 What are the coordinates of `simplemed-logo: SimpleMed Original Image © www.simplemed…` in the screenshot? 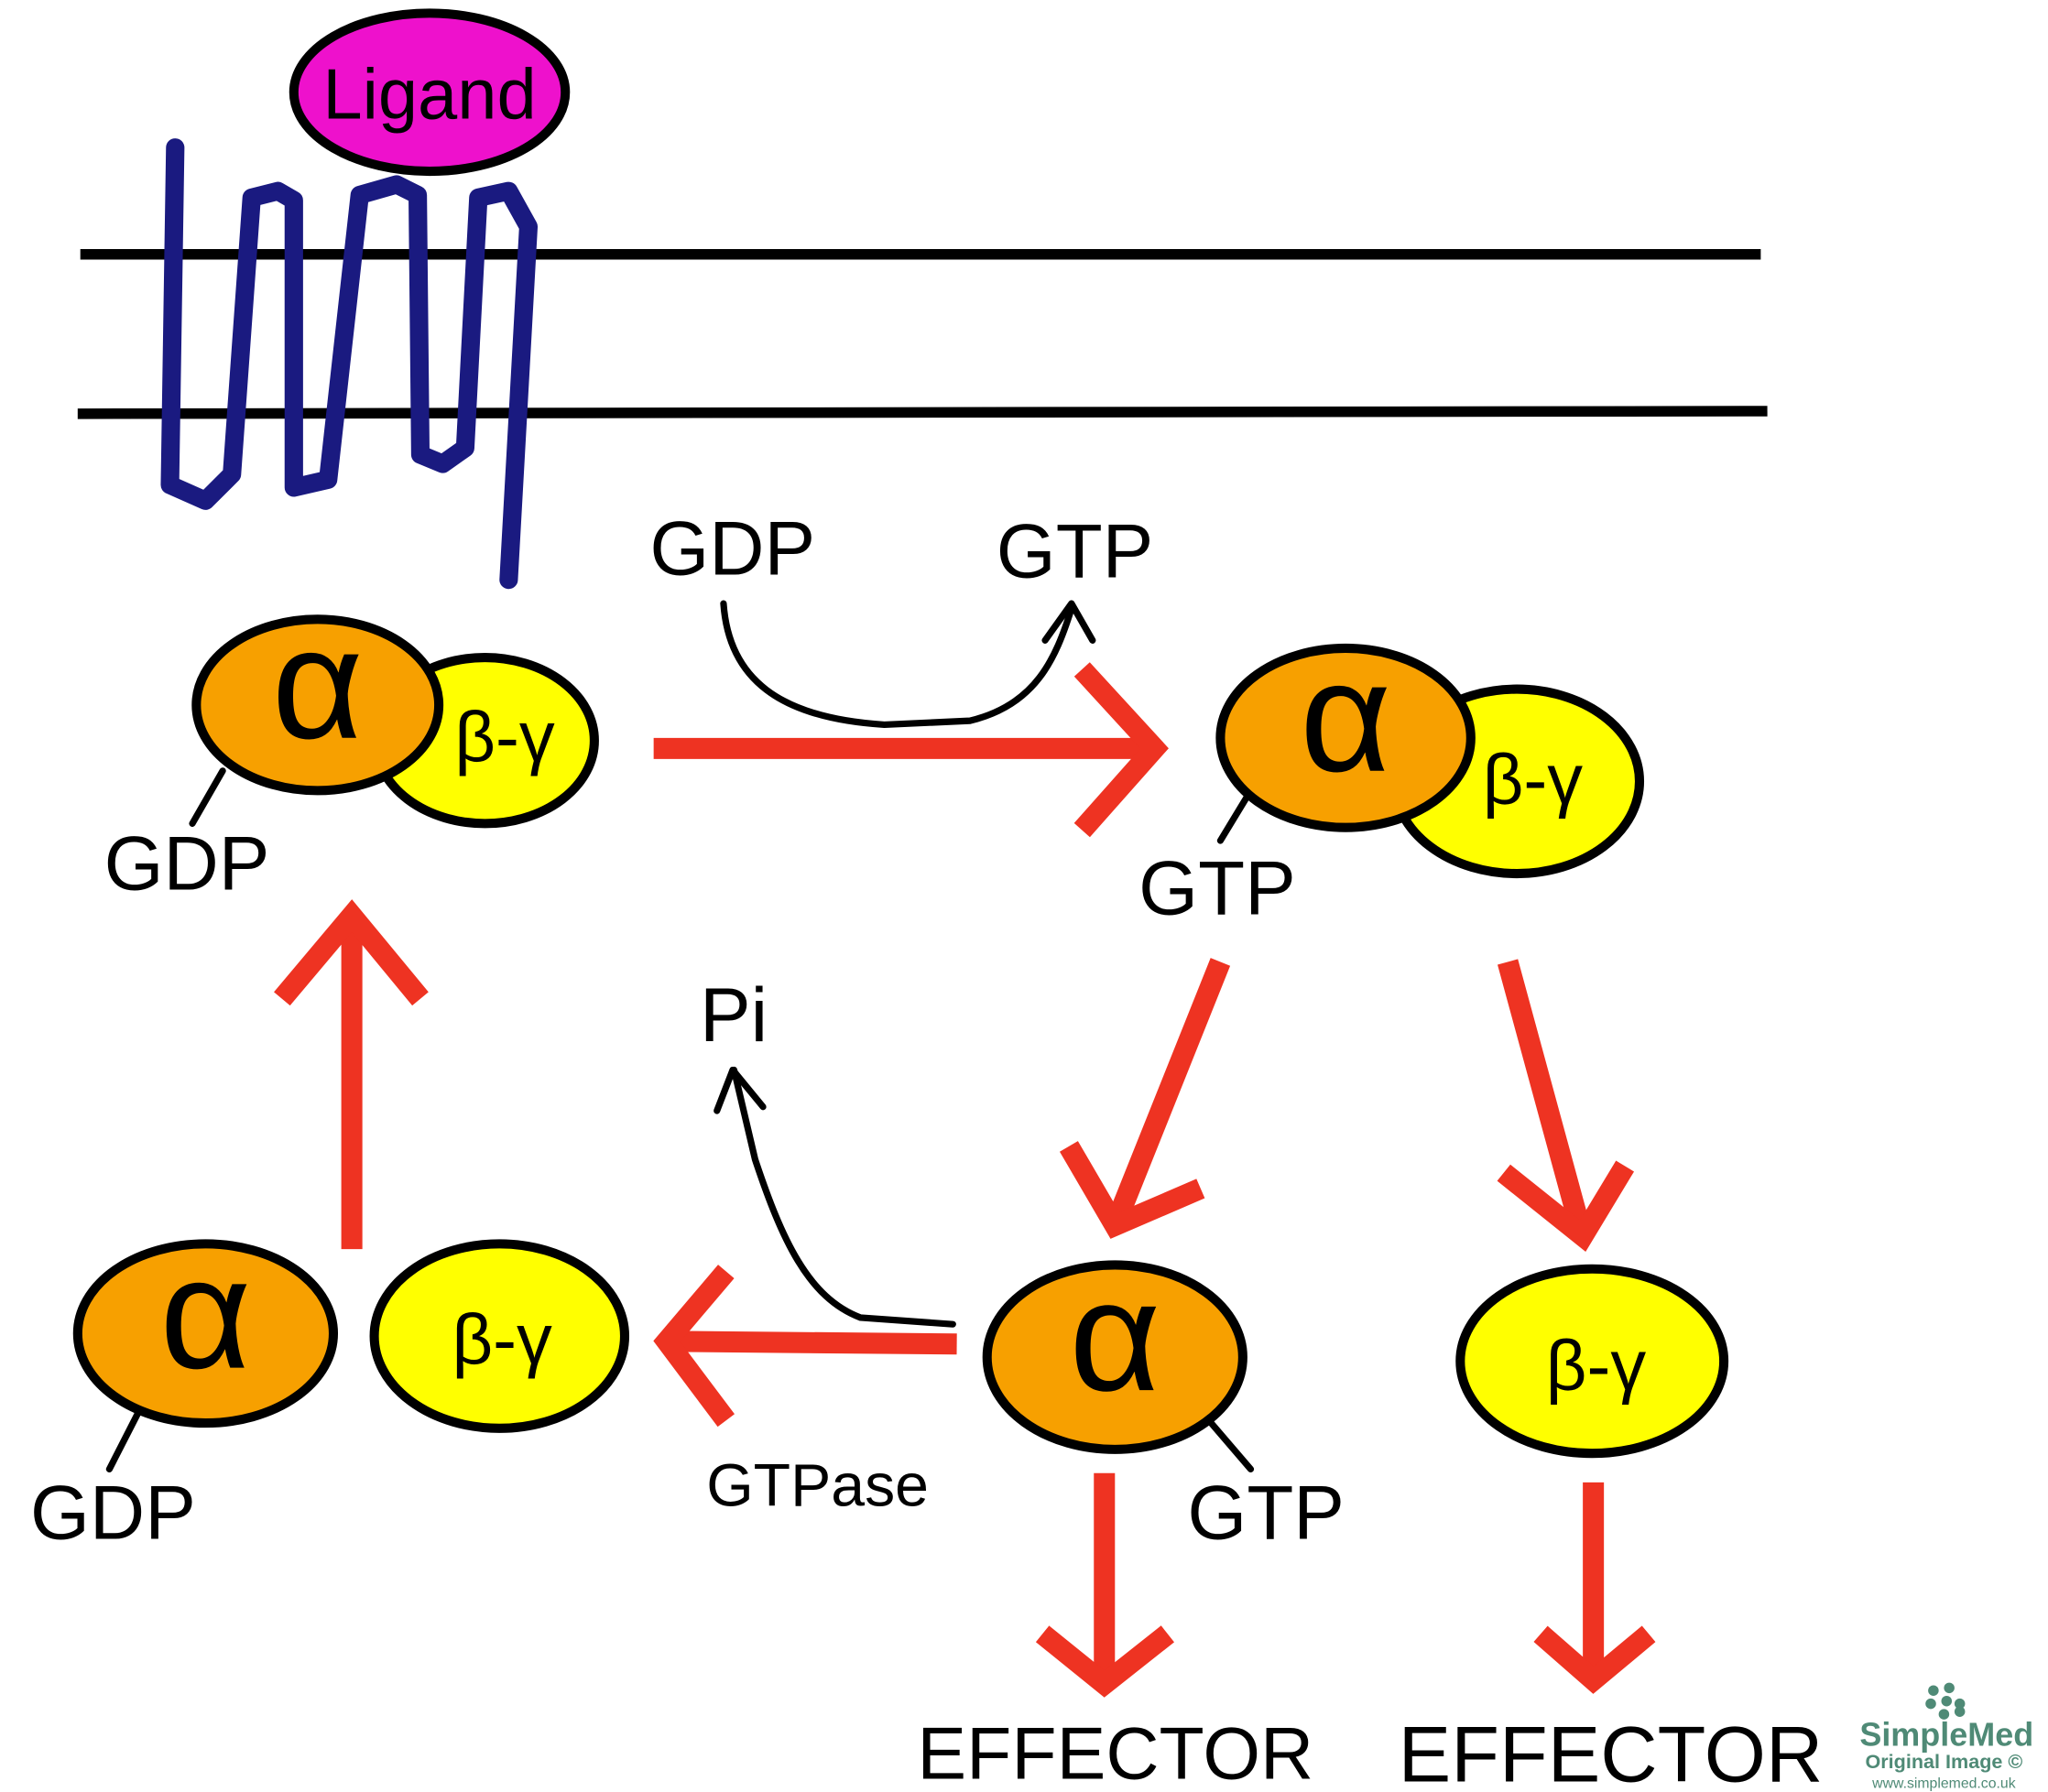 It's located at (1946, 1737).